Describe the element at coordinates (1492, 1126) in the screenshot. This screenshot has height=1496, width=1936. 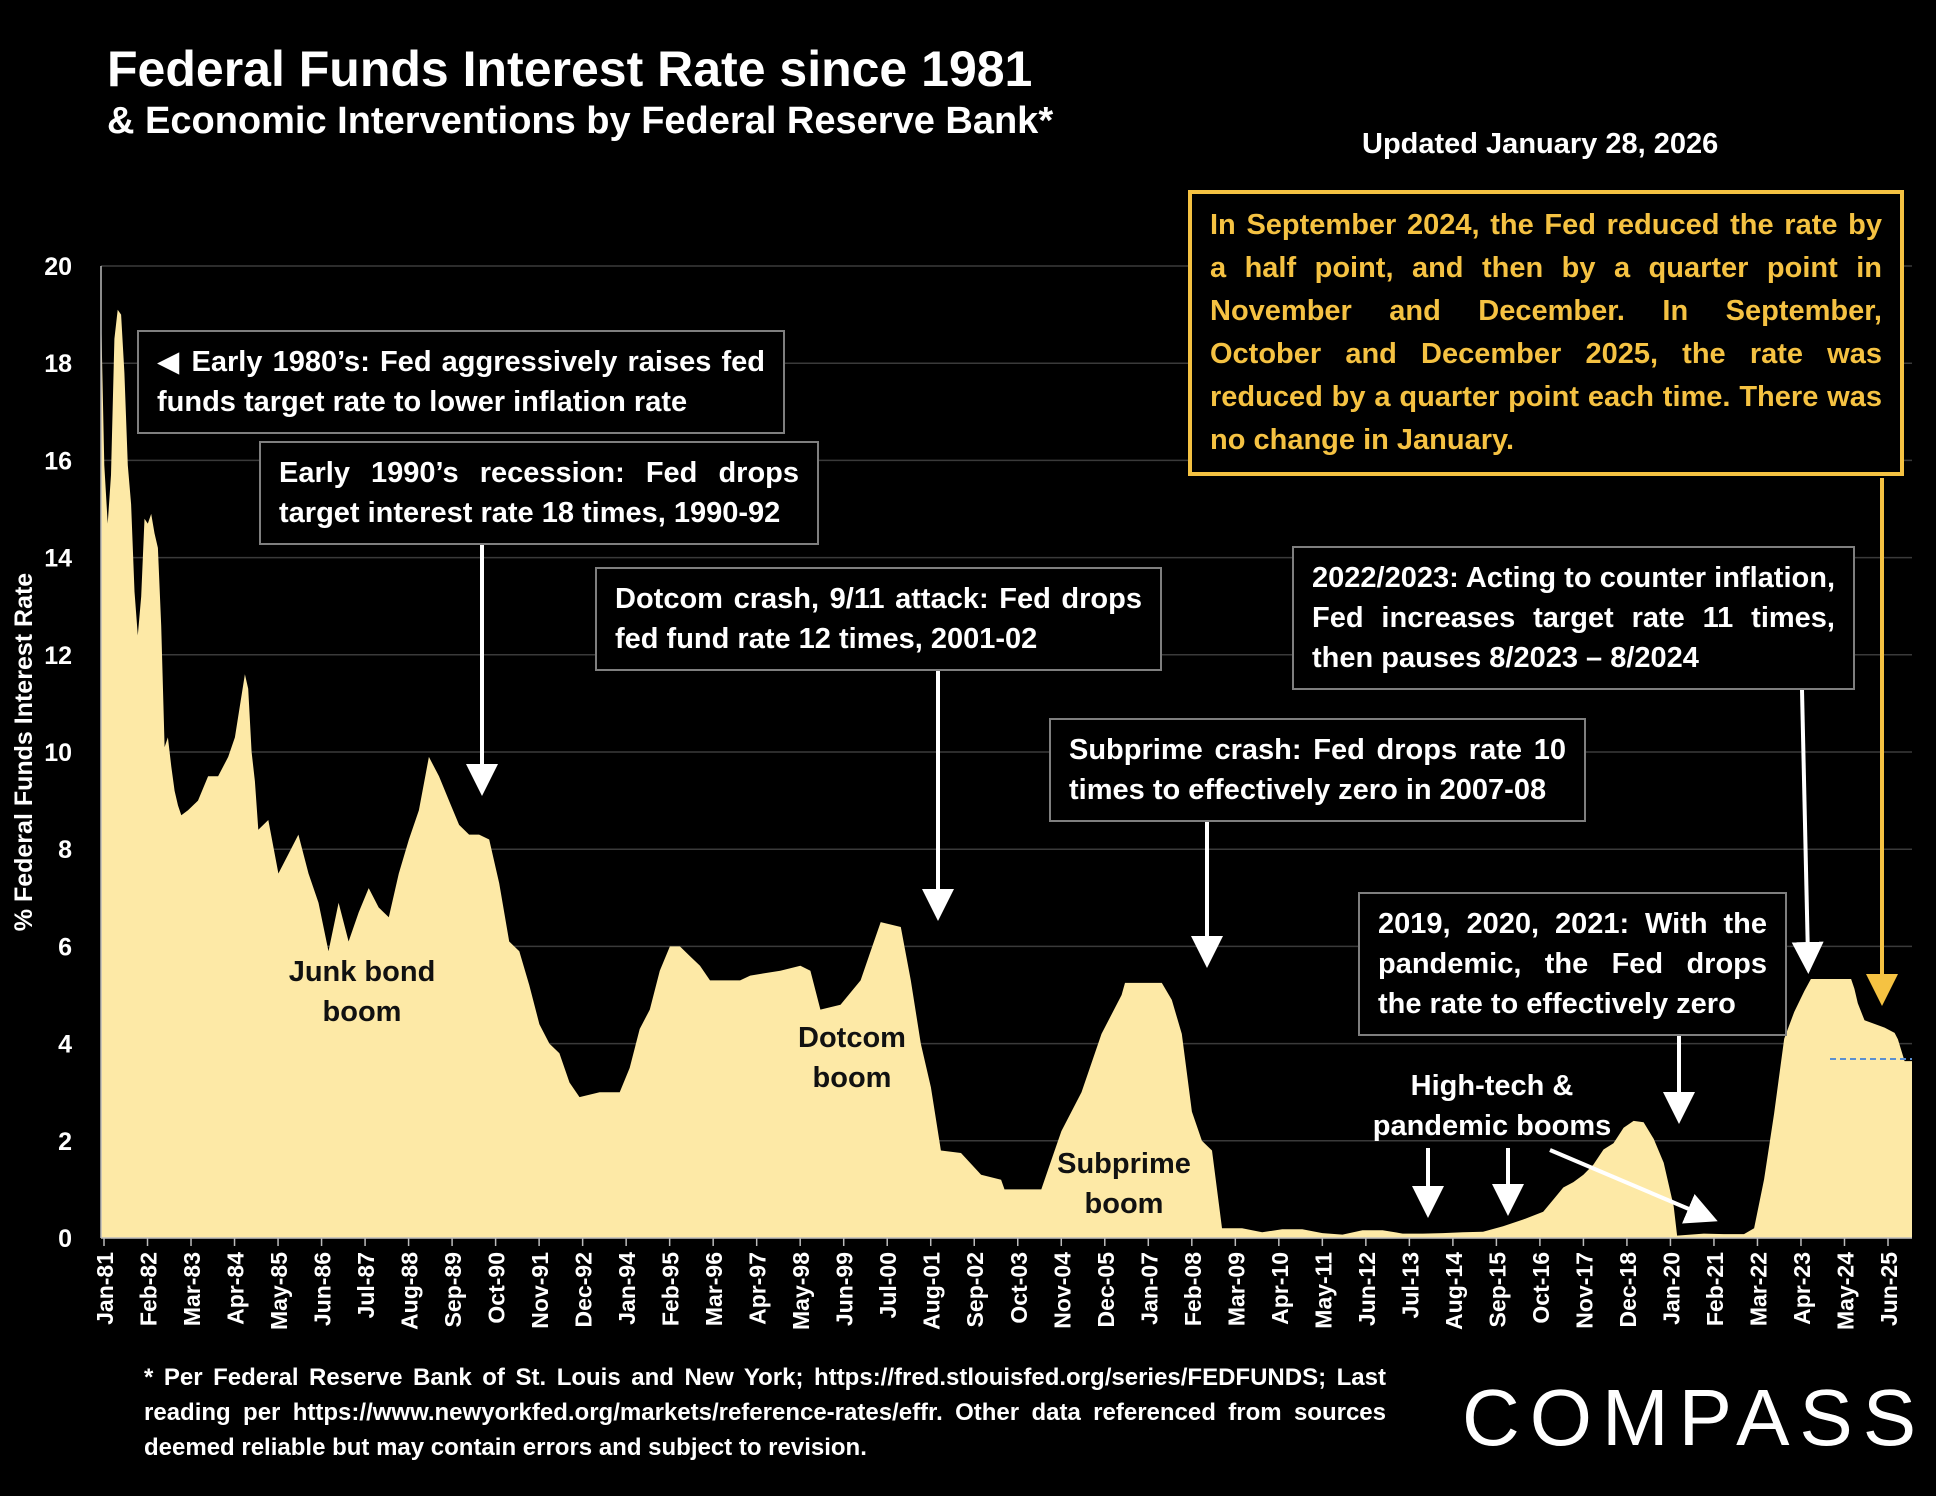
I see `label-hightech-line2: pandemic booms` at that location.